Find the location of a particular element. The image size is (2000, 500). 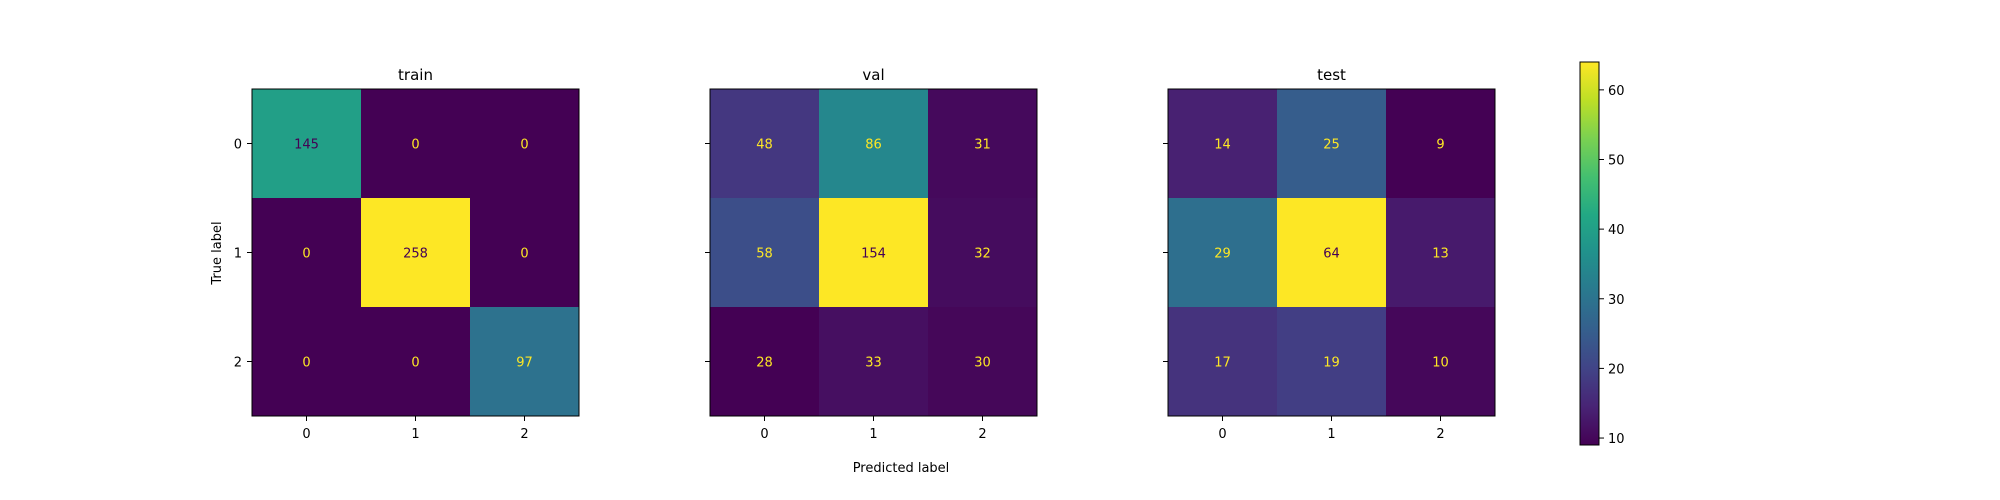

cell-value-label: 145 is located at coordinates (306, 145).